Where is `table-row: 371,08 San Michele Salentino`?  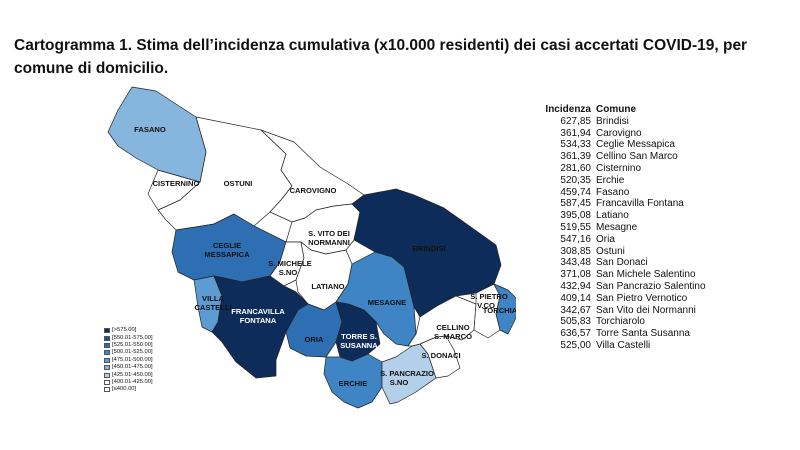 table-row: 371,08 San Michele Salentino is located at coordinates (623, 275).